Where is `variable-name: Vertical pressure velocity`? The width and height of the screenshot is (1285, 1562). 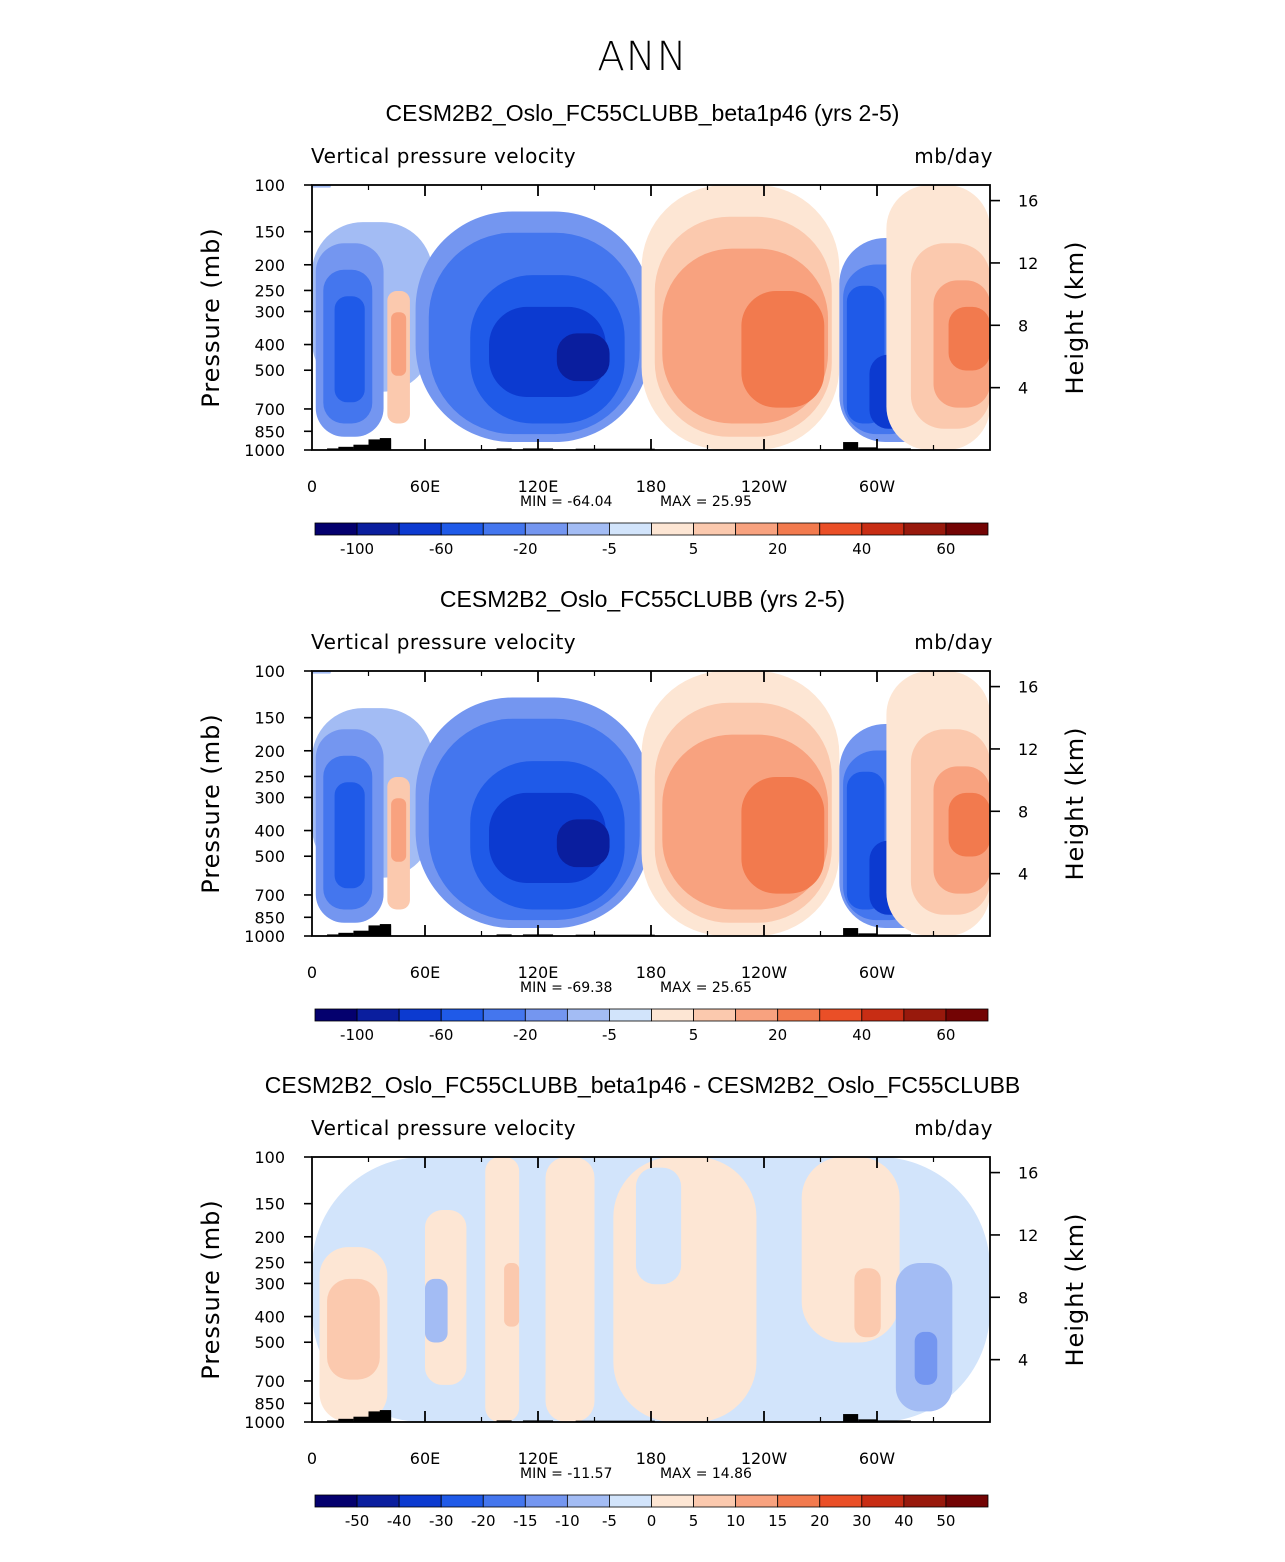 variable-name: Vertical pressure velocity is located at coordinates (443, 642).